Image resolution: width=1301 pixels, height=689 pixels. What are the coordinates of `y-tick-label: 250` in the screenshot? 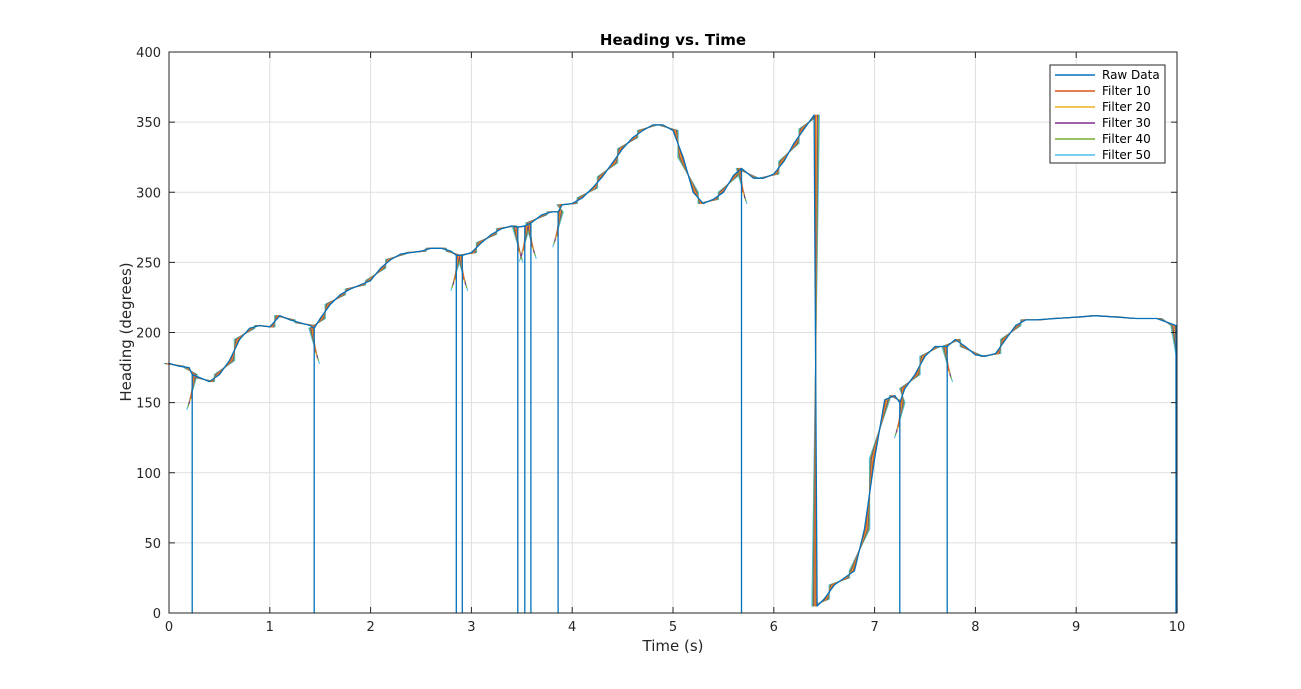 It's located at (148, 263).